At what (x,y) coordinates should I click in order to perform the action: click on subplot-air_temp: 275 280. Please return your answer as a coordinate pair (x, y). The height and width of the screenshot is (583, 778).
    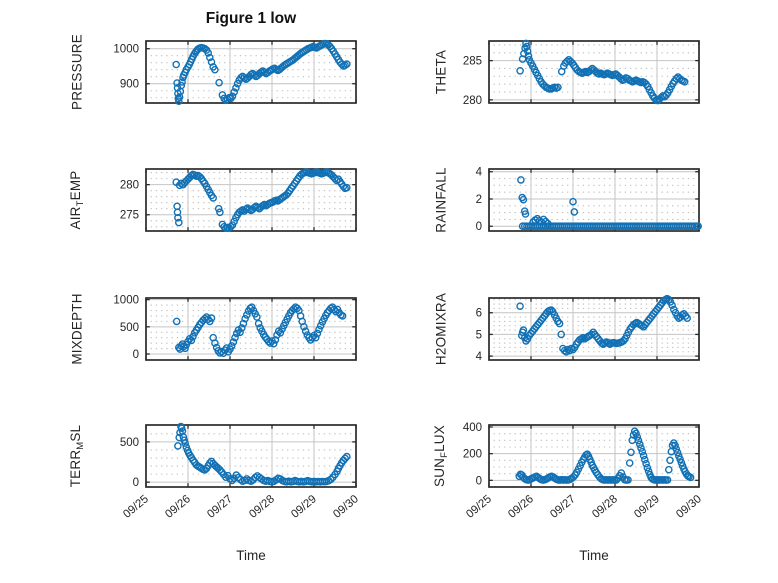
    Looking at the image, I should click on (238, 200).